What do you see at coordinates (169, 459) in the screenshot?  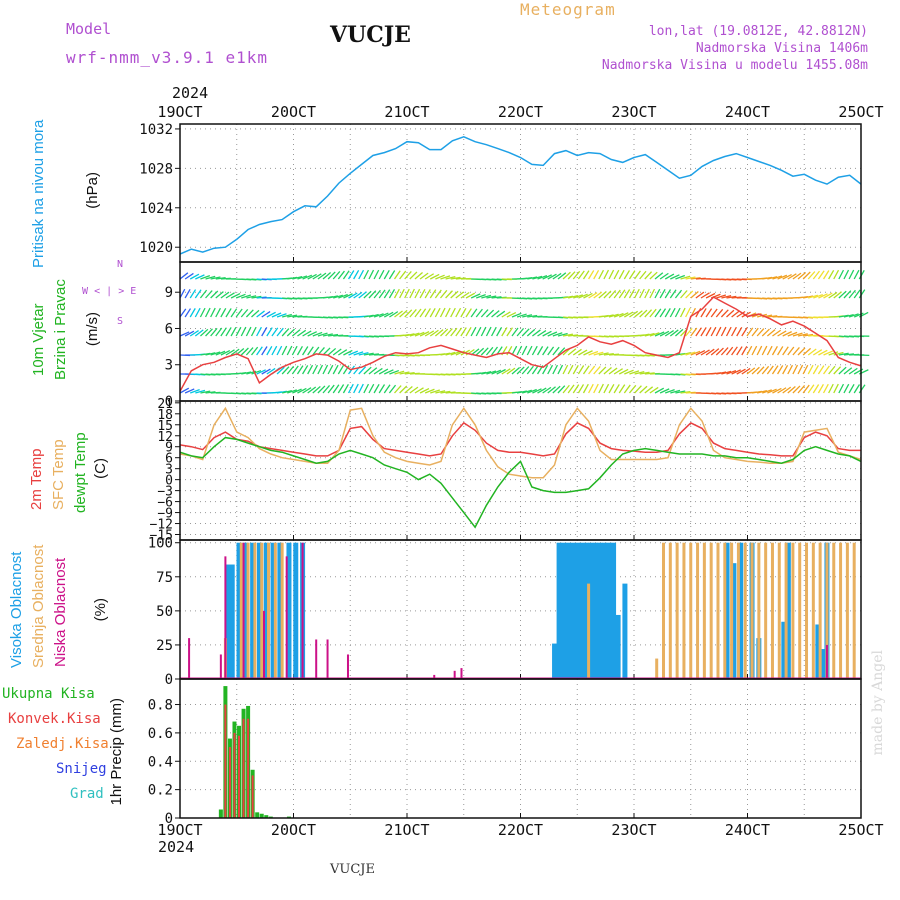 I see `y-tick-label: 6` at bounding box center [169, 459].